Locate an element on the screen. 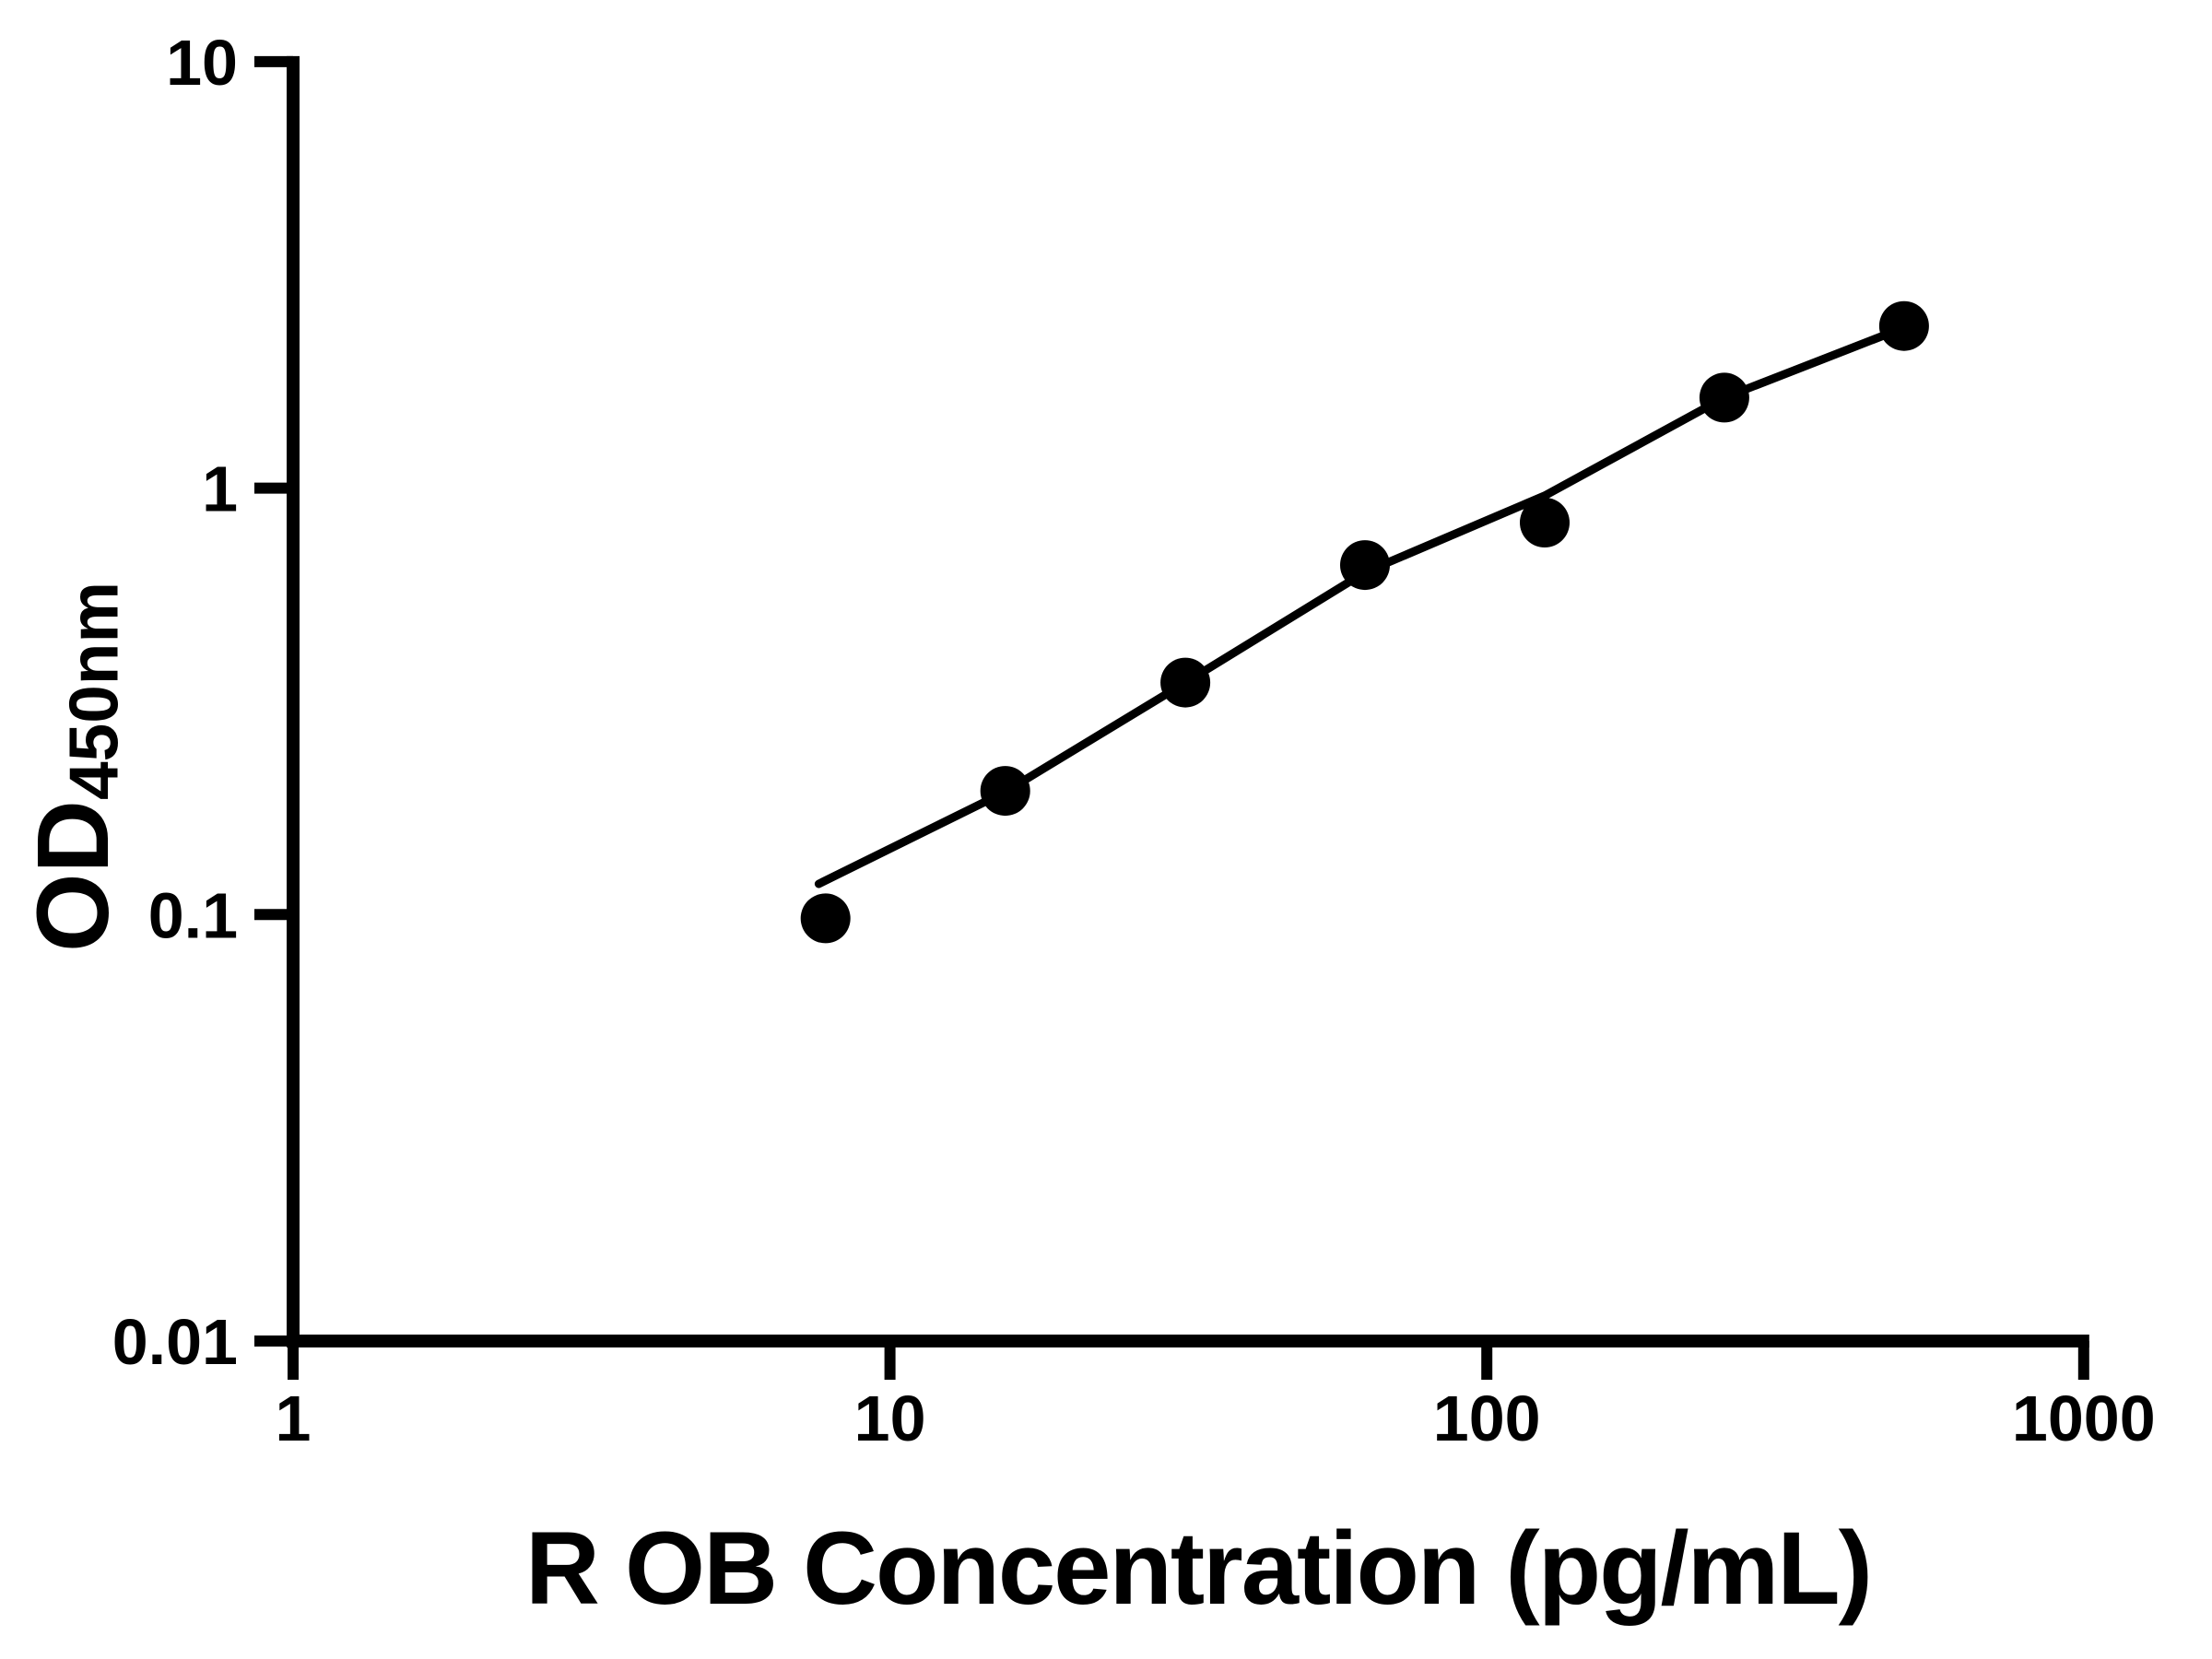  x-tick-label: 1 is located at coordinates (294, 1418).